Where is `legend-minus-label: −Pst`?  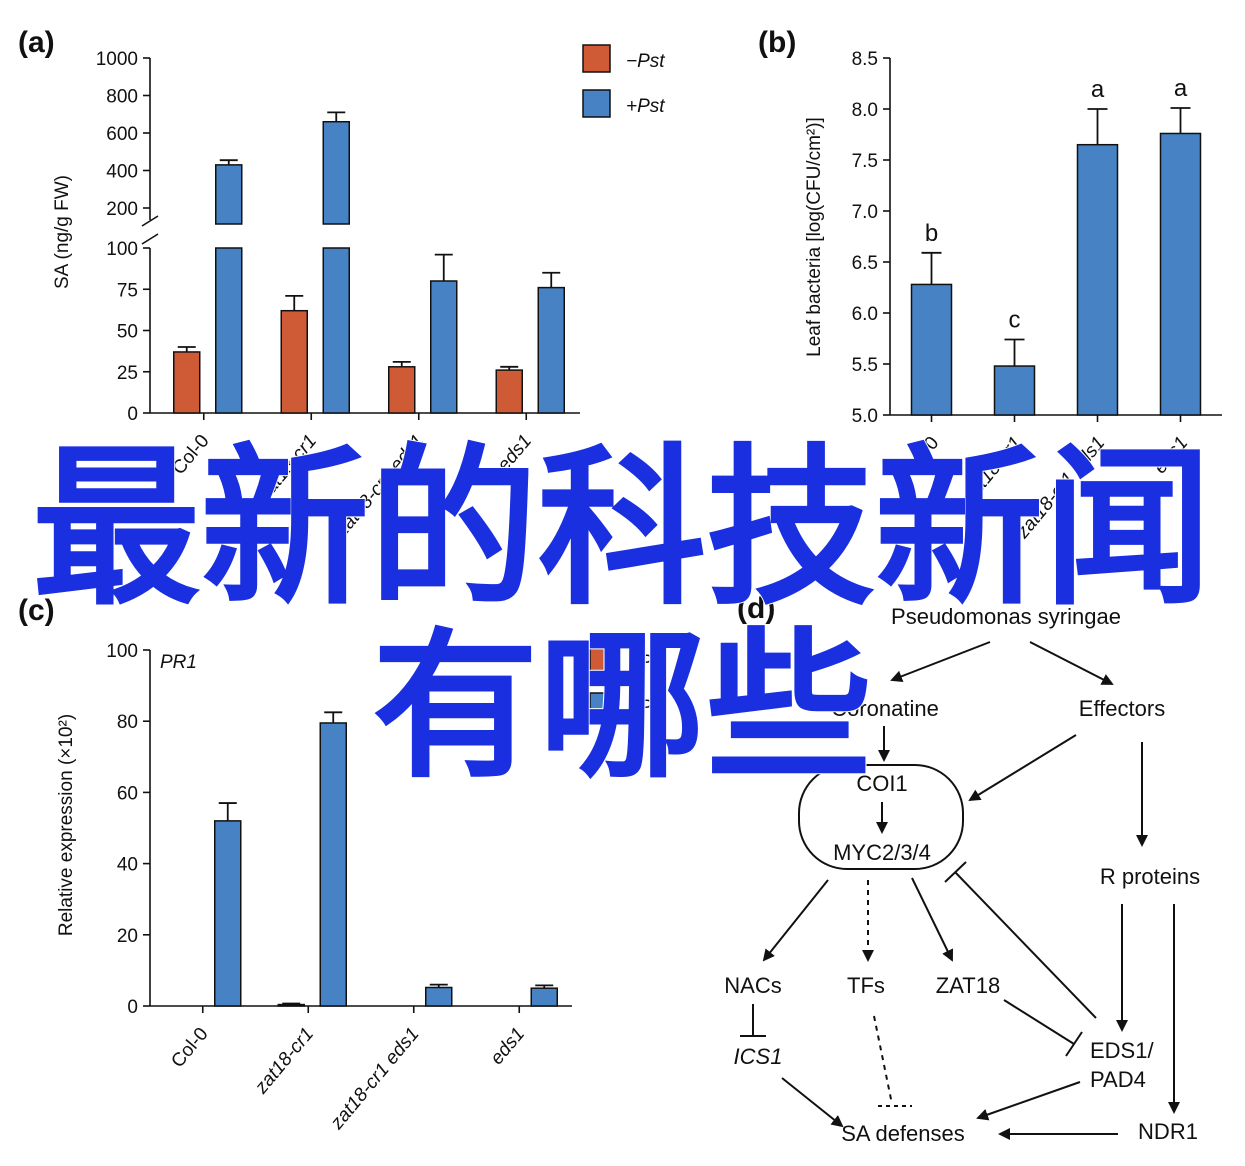
legend-minus-label: −Pst is located at coordinates (645, 61).